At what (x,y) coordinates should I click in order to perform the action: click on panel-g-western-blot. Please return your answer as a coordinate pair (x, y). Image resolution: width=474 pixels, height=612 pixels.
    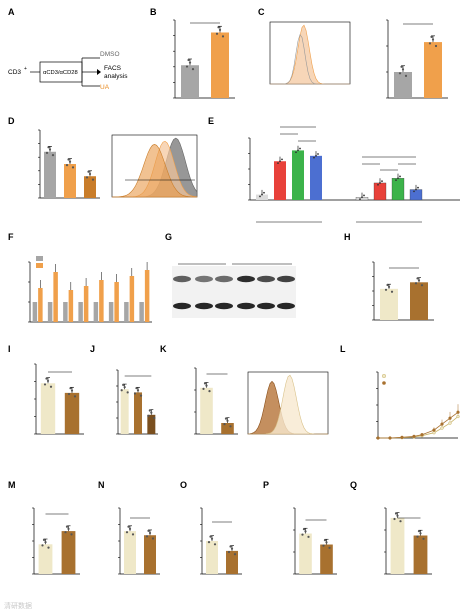
    Looking at the image, I should click on (234, 290).